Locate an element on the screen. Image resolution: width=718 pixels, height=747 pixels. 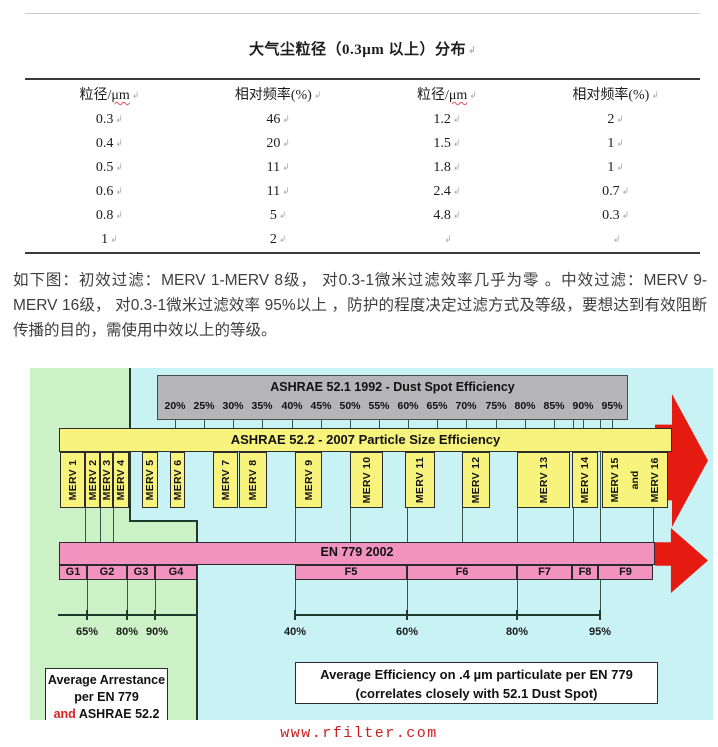
segment-f9: F9 is located at coordinates (625, 572).